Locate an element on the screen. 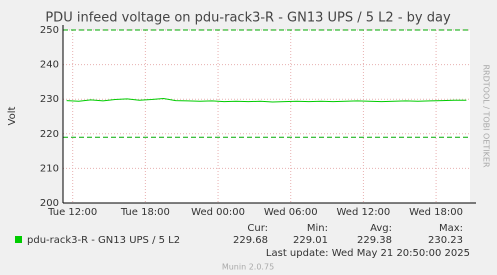  footer: Munin 2.0.75 is located at coordinates (248, 267).